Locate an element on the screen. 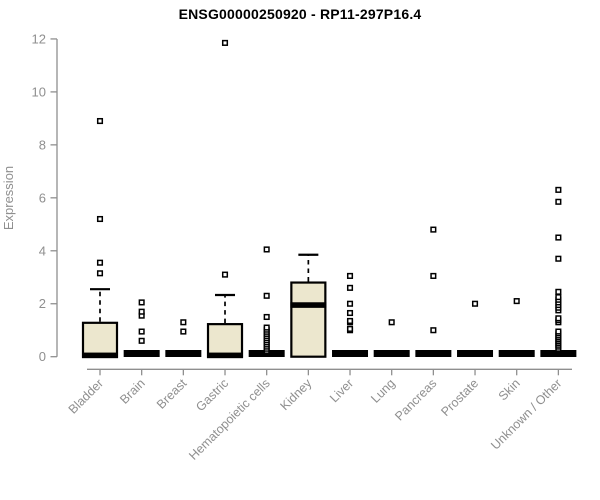 This screenshot has height=500, width=600. outlier-points-prostate is located at coordinates (475, 303).